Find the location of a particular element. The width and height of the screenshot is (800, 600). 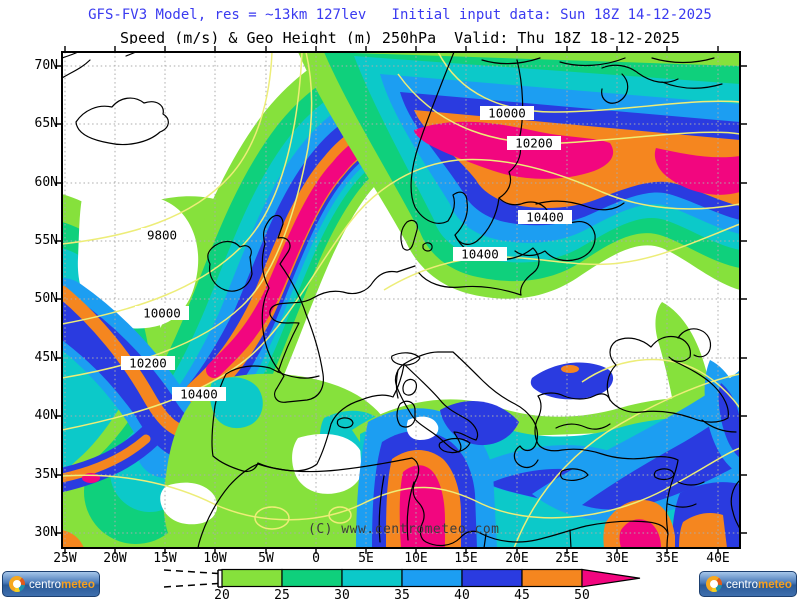

colorbar-tick-label: 25 is located at coordinates (282, 594).